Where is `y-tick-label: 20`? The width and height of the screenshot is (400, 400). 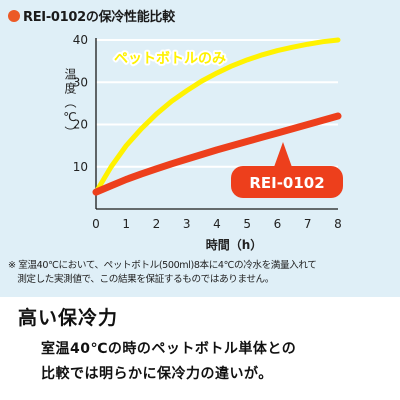 y-tick-label: 20 is located at coordinates (80, 125).